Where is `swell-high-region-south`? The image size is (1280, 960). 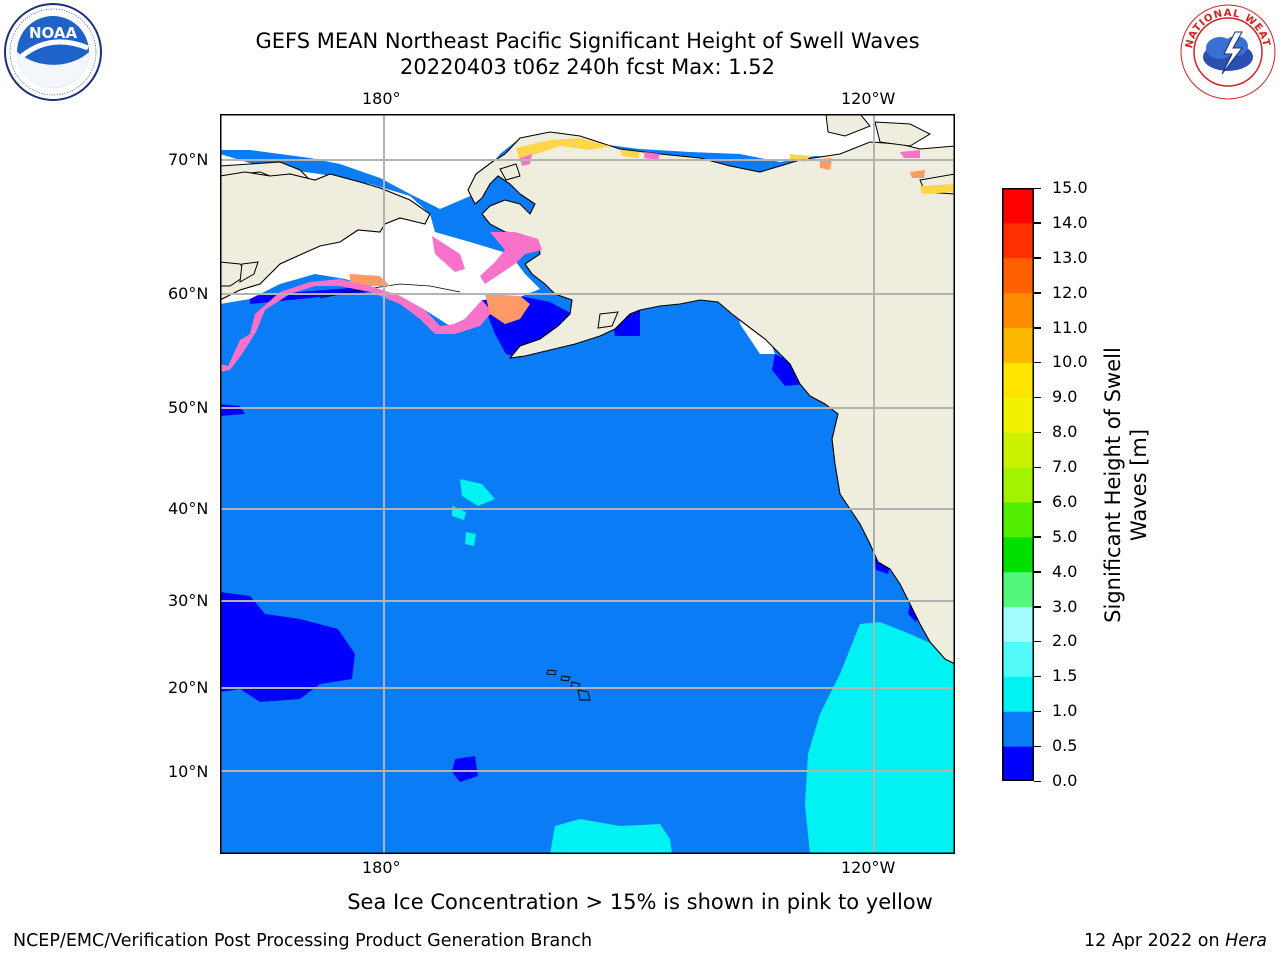
swell-high-region-south is located at coordinates (611, 836).